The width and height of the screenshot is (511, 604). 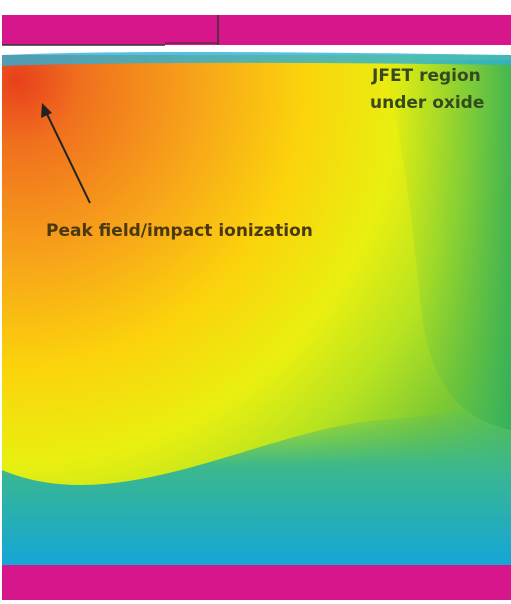 What do you see at coordinates (256, 58) in the screenshot?
I see `oxide-interface` at bounding box center [256, 58].